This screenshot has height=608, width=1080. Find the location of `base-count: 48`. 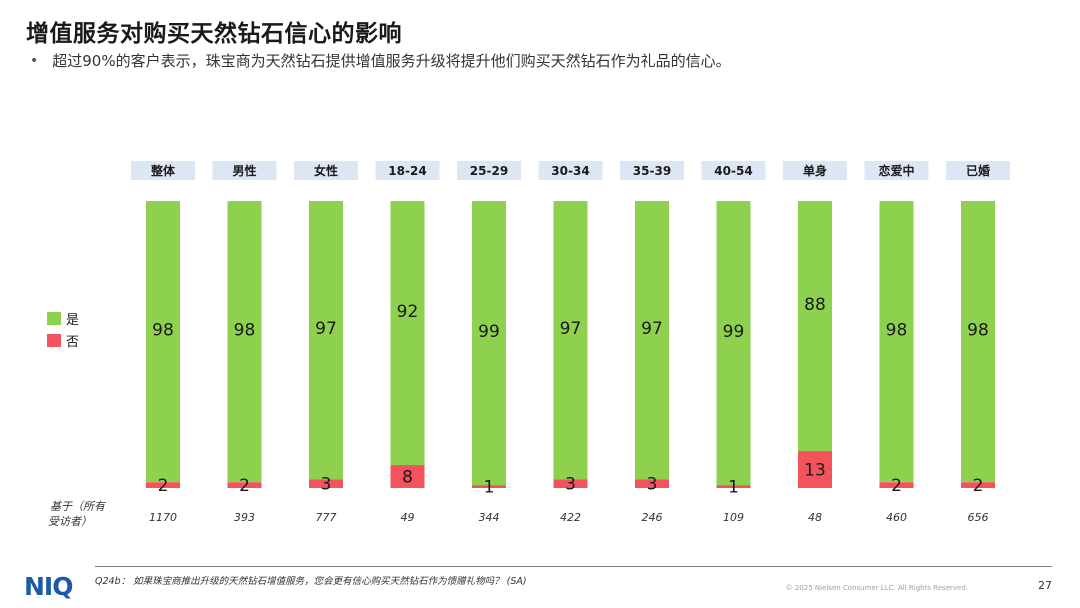

base-count: 48 is located at coordinates (815, 517).